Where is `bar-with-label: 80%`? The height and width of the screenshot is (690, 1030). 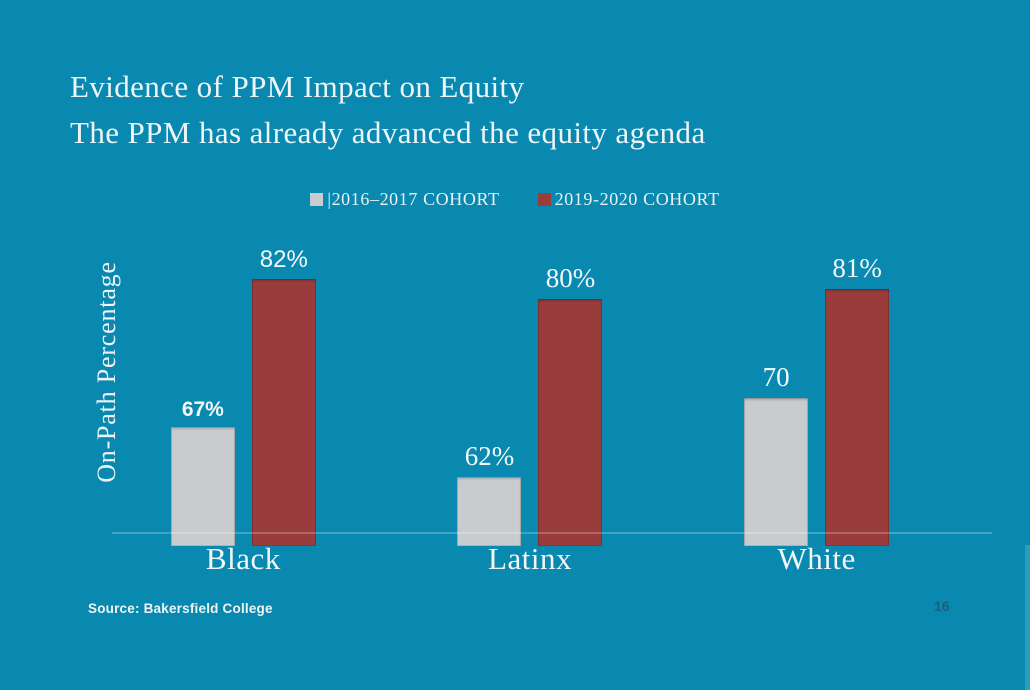 bar-with-label: 80% is located at coordinates (570, 404).